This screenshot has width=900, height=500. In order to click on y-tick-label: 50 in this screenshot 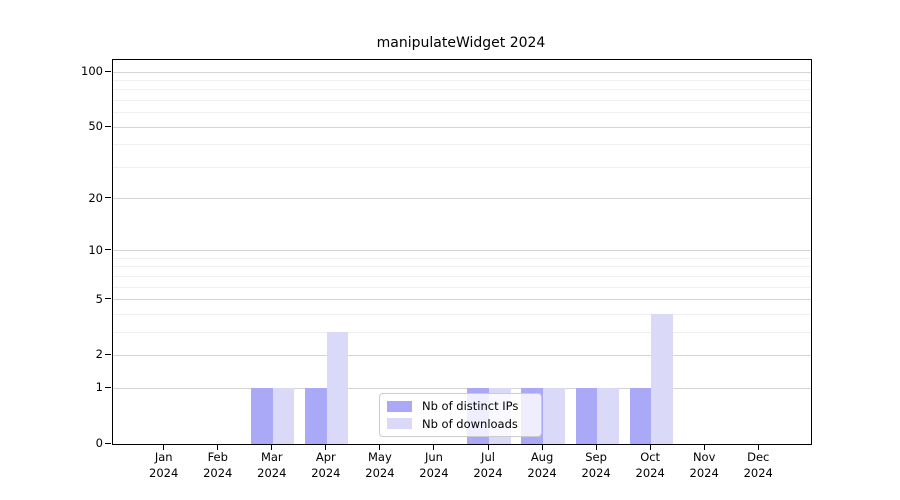, I will do `click(95, 126)`.